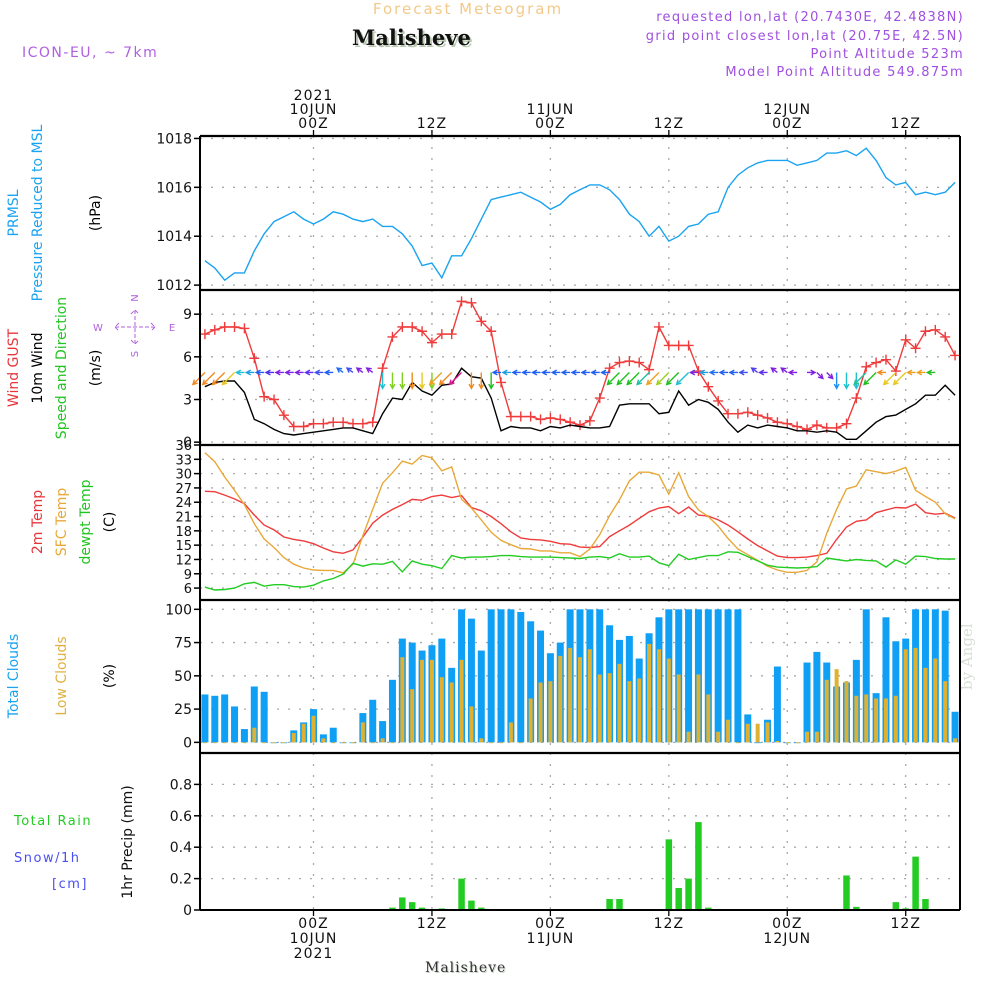  What do you see at coordinates (313, 924) in the screenshot?
I see `time-label-bottom: 00Z` at bounding box center [313, 924].